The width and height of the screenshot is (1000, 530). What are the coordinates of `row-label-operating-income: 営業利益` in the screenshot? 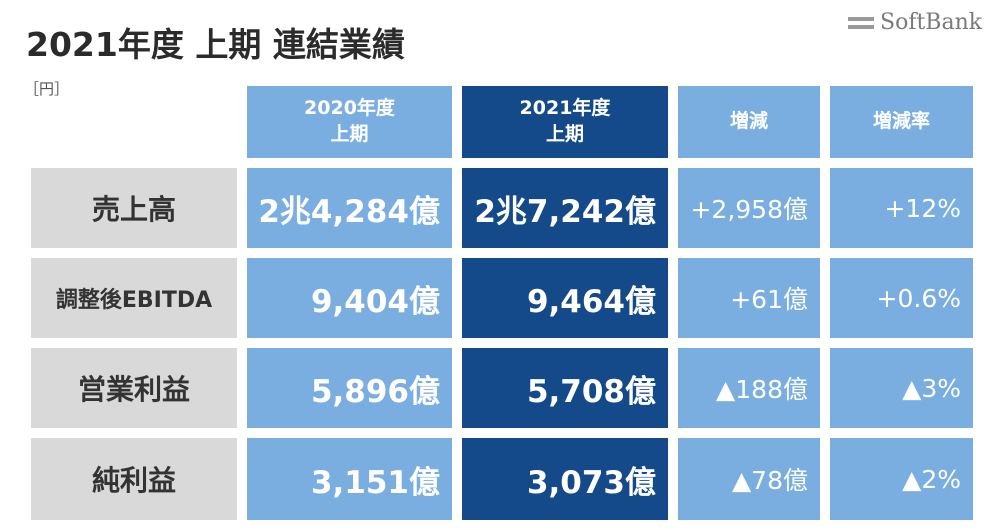 It's located at (134, 388).